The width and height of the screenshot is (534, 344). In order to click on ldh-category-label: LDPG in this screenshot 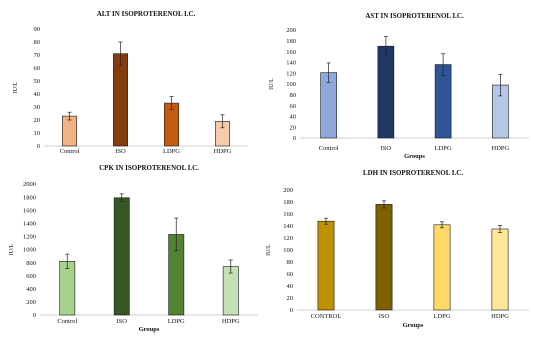, I will do `click(442, 316)`.